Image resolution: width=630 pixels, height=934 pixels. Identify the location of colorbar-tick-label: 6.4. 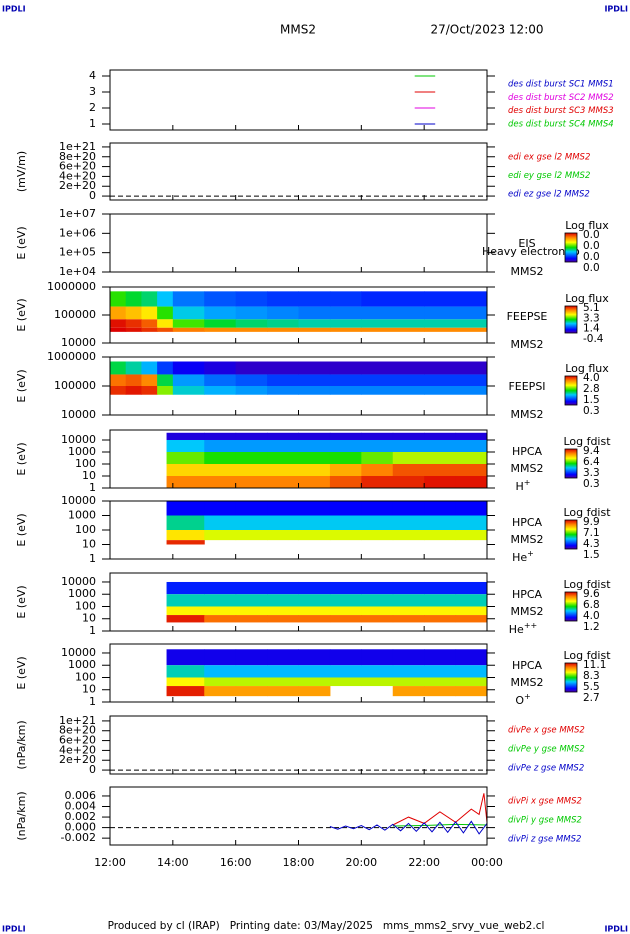
(591, 462).